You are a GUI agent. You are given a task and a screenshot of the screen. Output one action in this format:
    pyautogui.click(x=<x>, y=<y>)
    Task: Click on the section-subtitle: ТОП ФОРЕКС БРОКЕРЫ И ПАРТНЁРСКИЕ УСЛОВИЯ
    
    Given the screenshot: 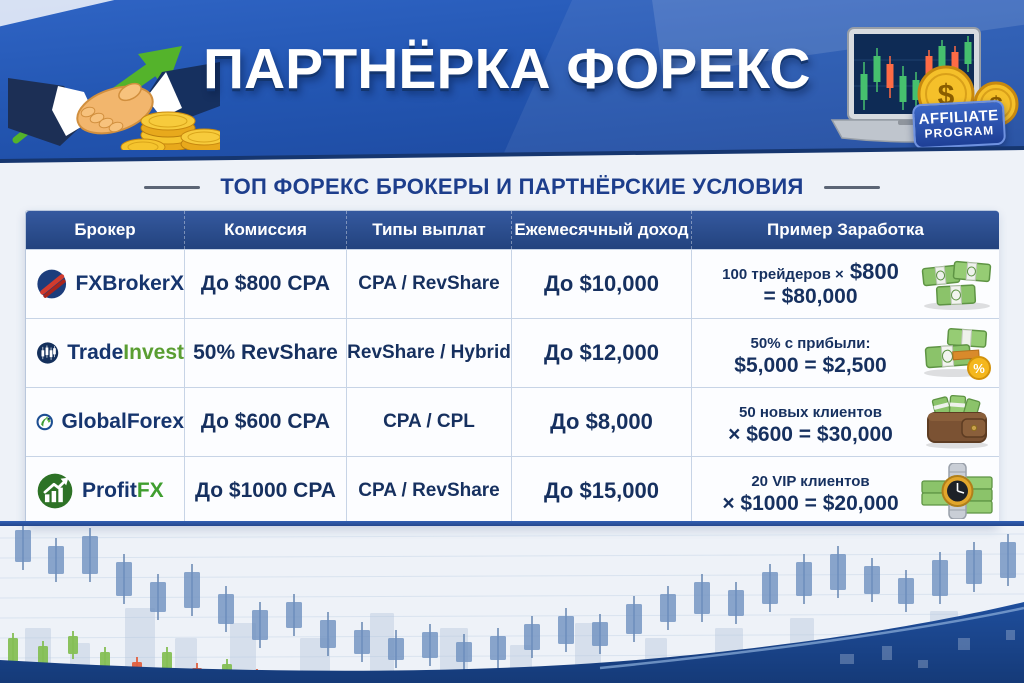 What is the action you would take?
    pyautogui.click(x=512, y=187)
    